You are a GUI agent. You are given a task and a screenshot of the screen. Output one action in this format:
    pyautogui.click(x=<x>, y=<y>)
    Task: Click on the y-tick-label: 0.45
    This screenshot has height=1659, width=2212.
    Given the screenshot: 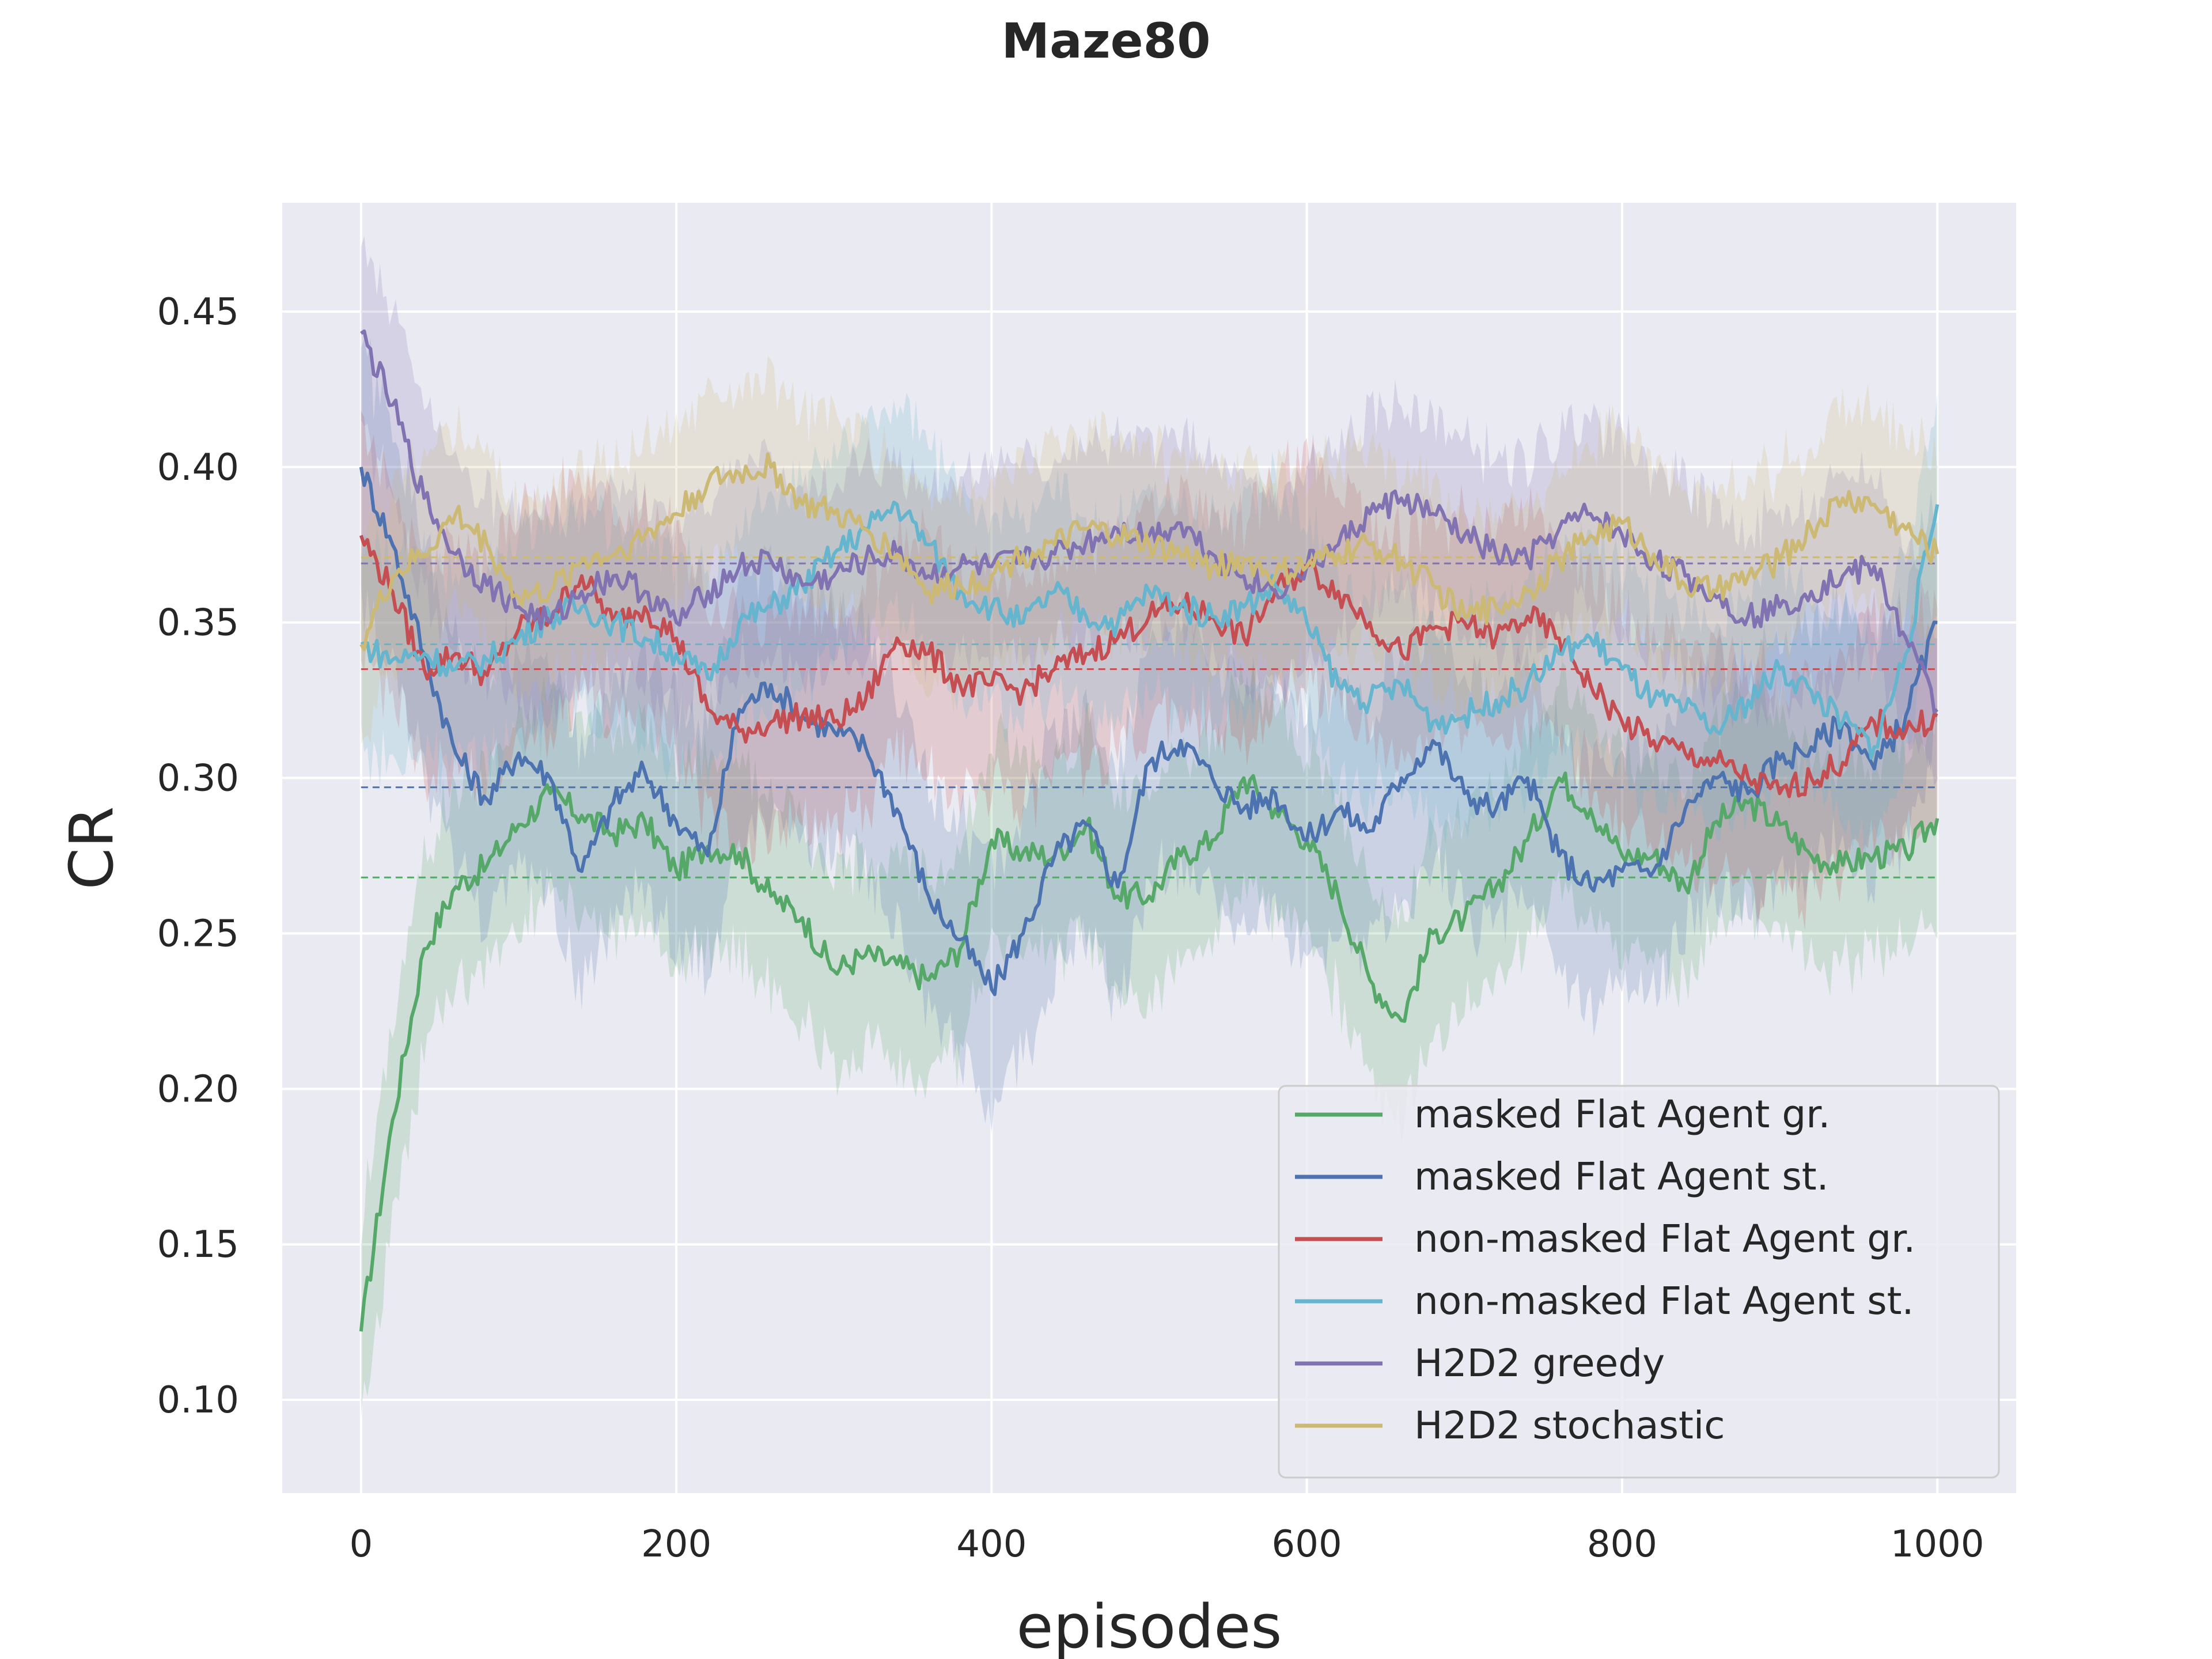 What is the action you would take?
    pyautogui.click(x=198, y=312)
    